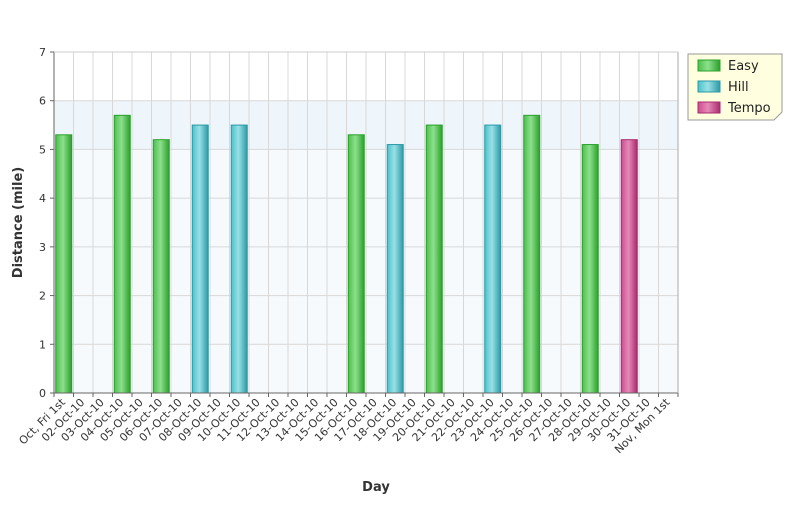 This screenshot has width=800, height=511. What do you see at coordinates (629, 266) in the screenshot?
I see `bar-tempo` at bounding box center [629, 266].